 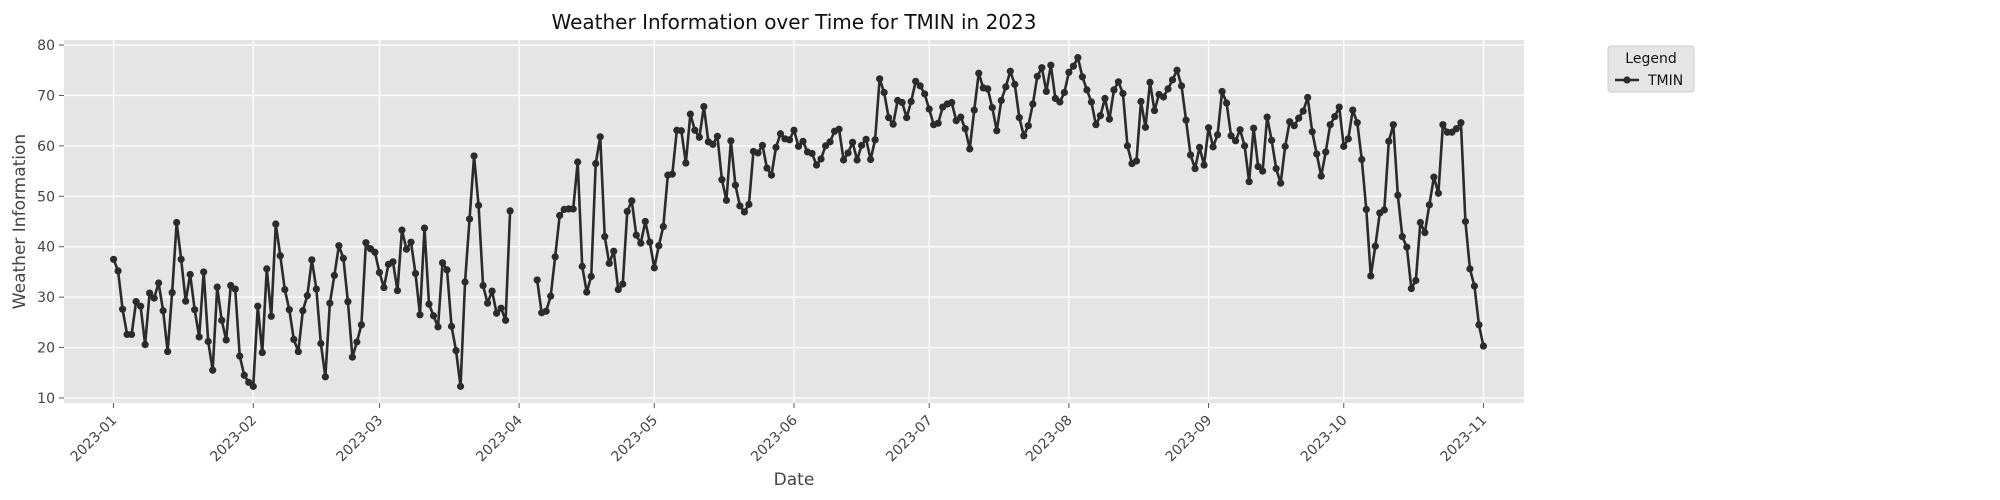 I want to click on x-tick-label: 2023-11, so click(x=1464, y=439).